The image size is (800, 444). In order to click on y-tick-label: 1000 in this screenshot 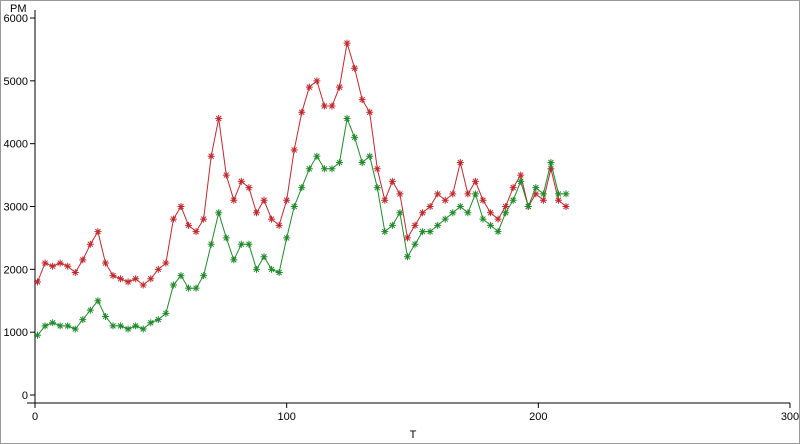, I will do `click(16, 333)`.